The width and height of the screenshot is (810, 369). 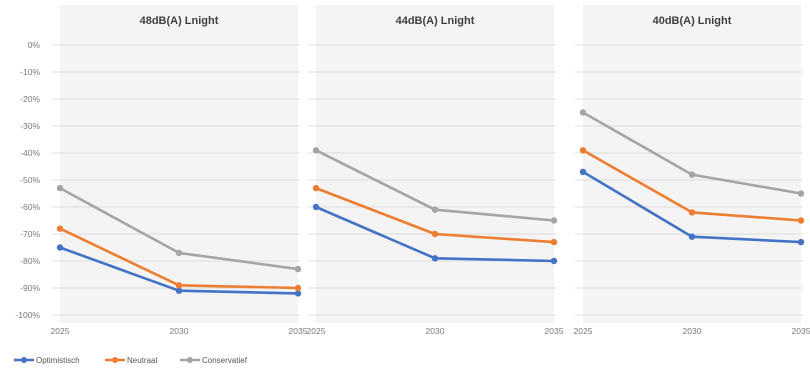 What do you see at coordinates (30, 261) in the screenshot?
I see `y-tick-label: -80%` at bounding box center [30, 261].